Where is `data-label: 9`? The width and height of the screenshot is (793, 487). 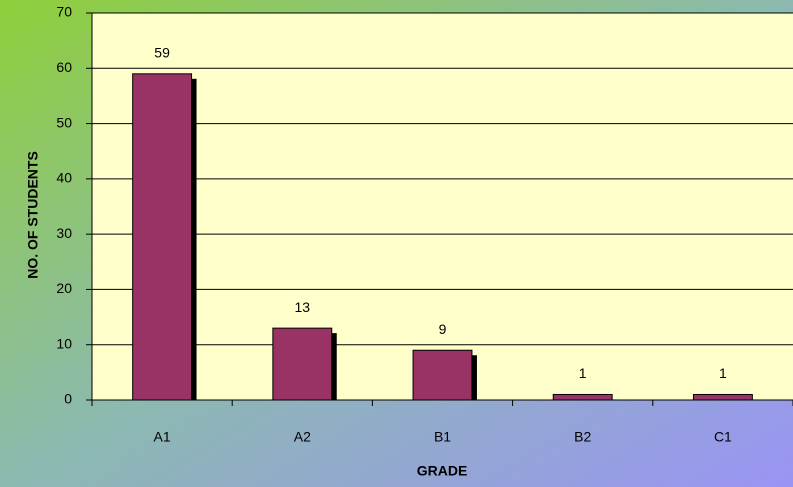 data-label: 9 is located at coordinates (443, 329).